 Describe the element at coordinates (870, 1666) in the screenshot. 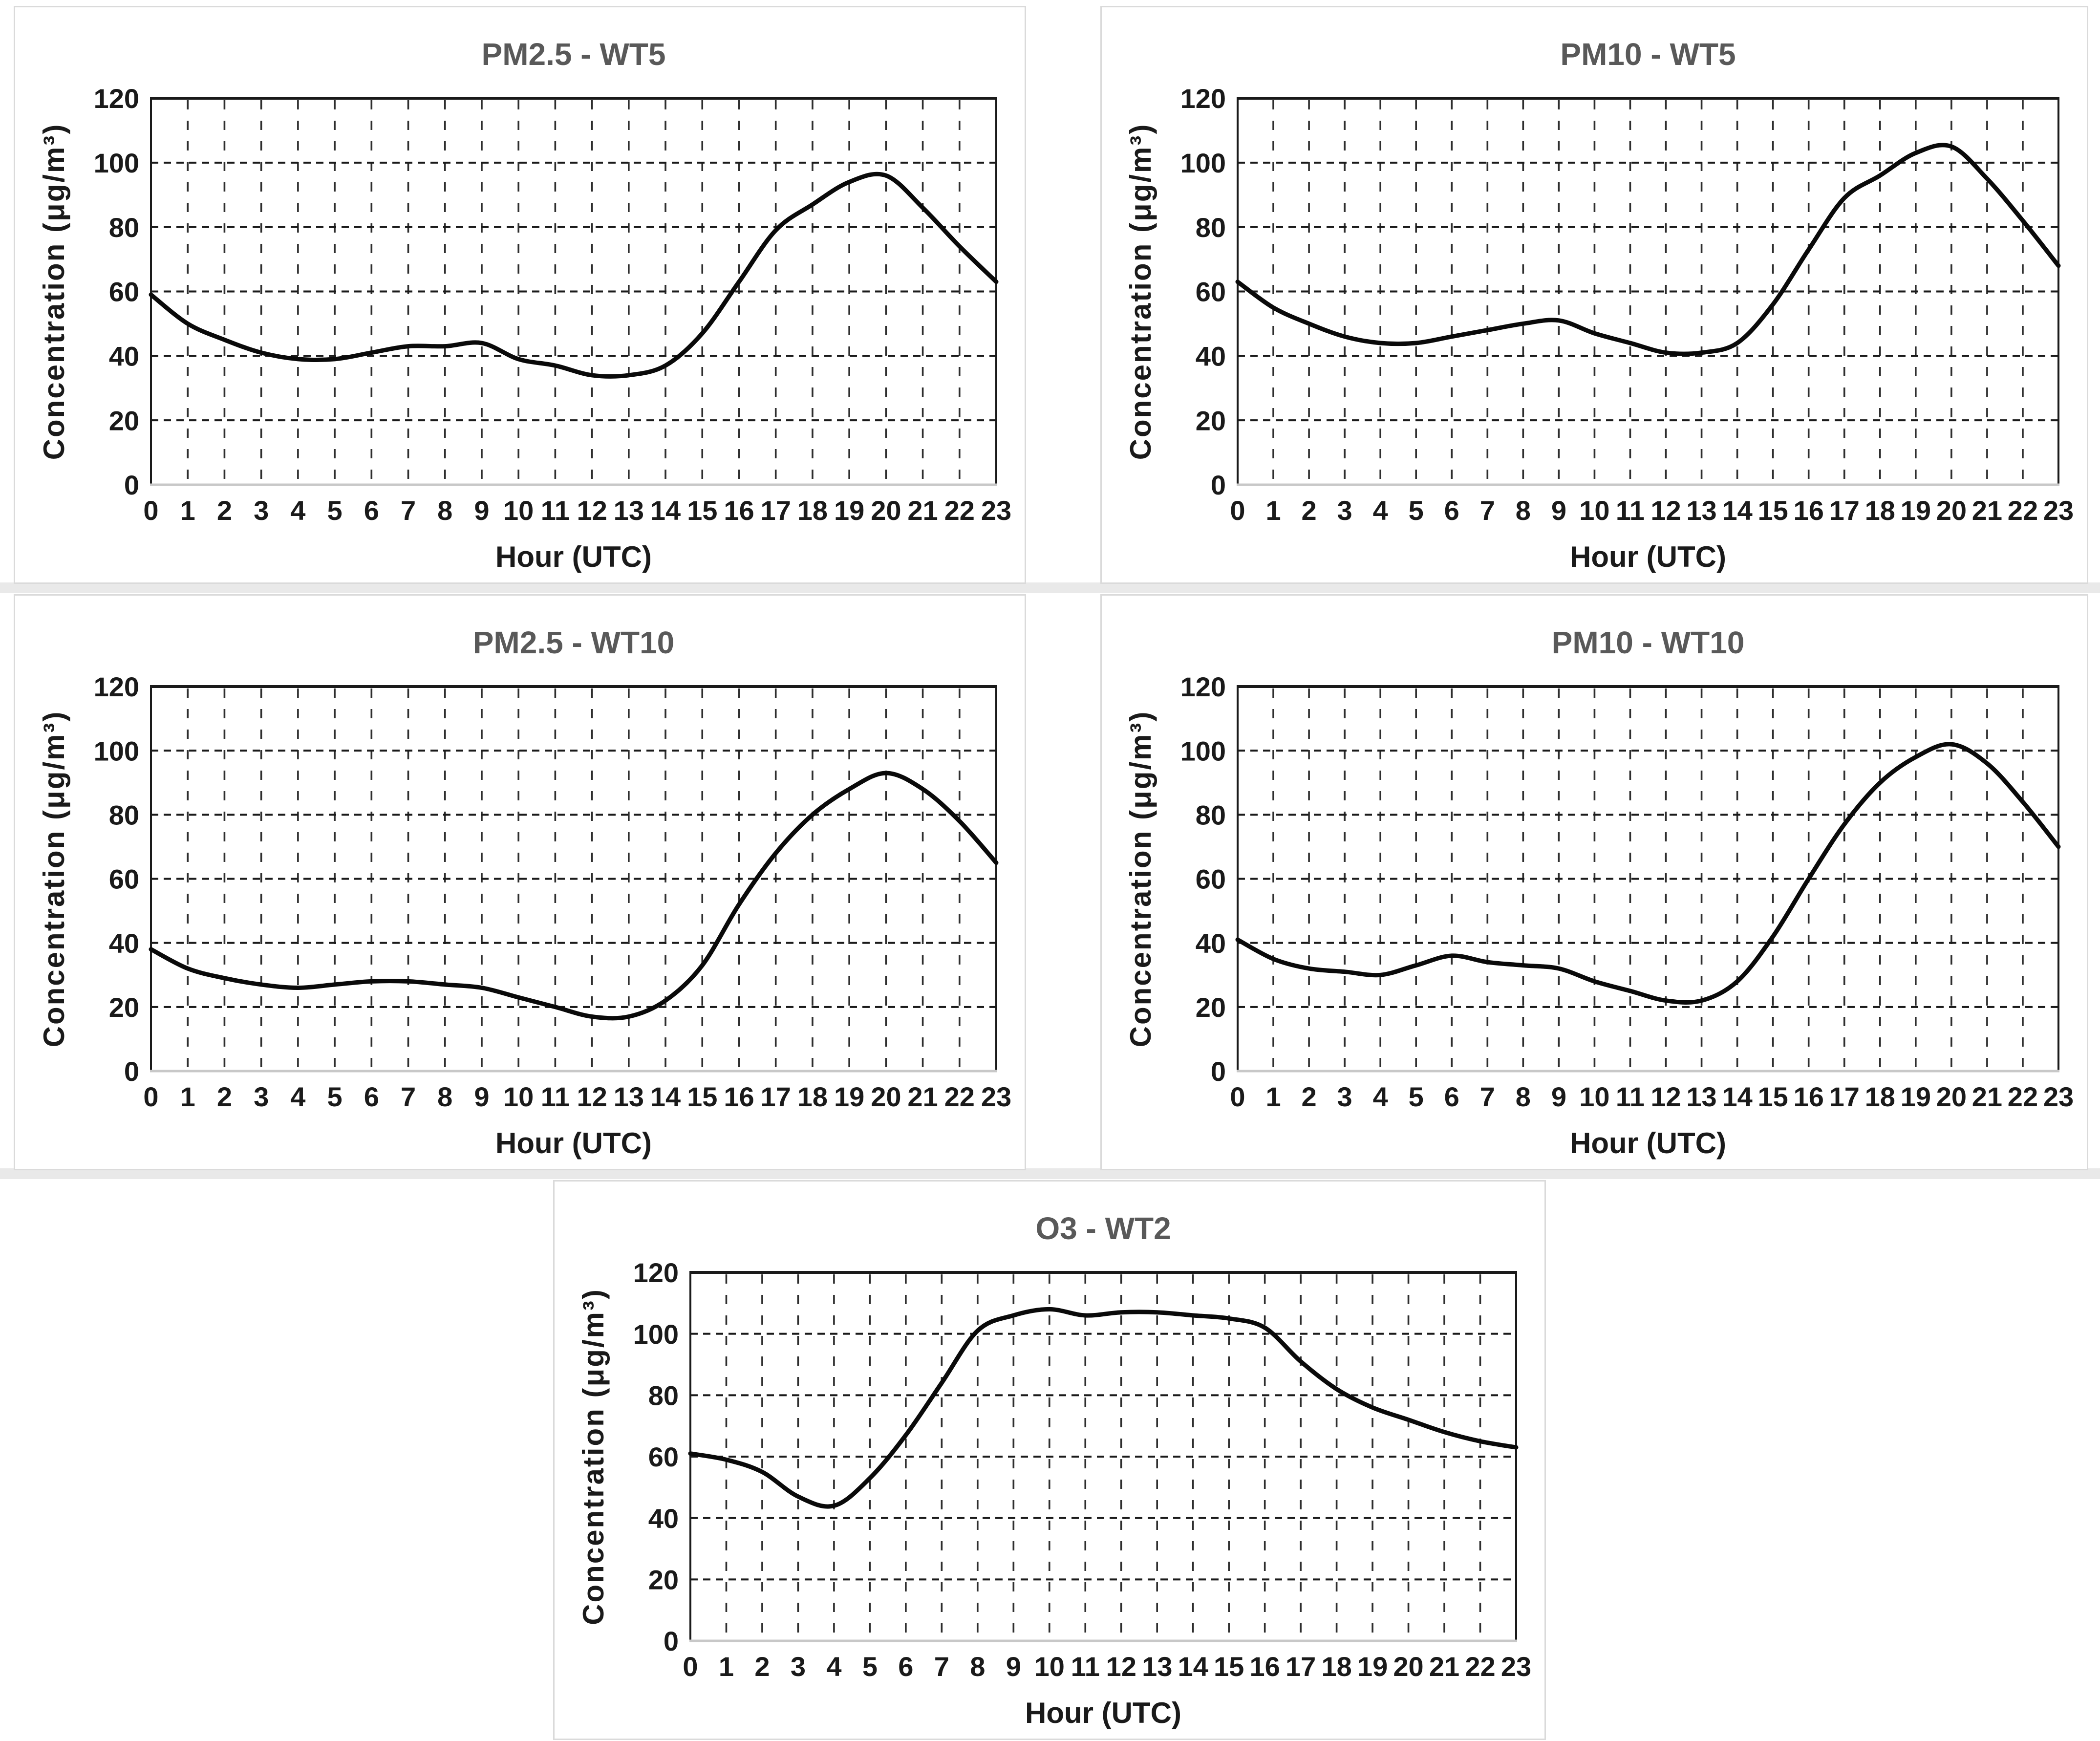

I see `x-tick-label: 5` at that location.